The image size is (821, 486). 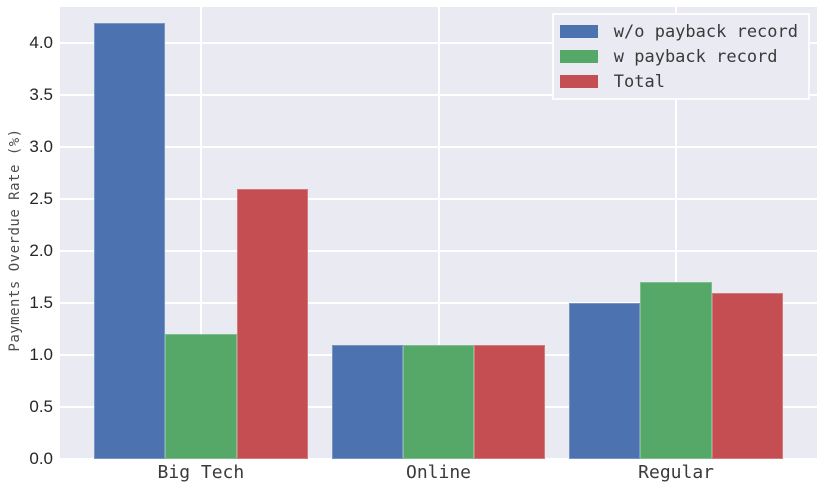 What do you see at coordinates (15, 240) in the screenshot?
I see `y-axis-label: Payments Overdue Rate (%)` at bounding box center [15, 240].